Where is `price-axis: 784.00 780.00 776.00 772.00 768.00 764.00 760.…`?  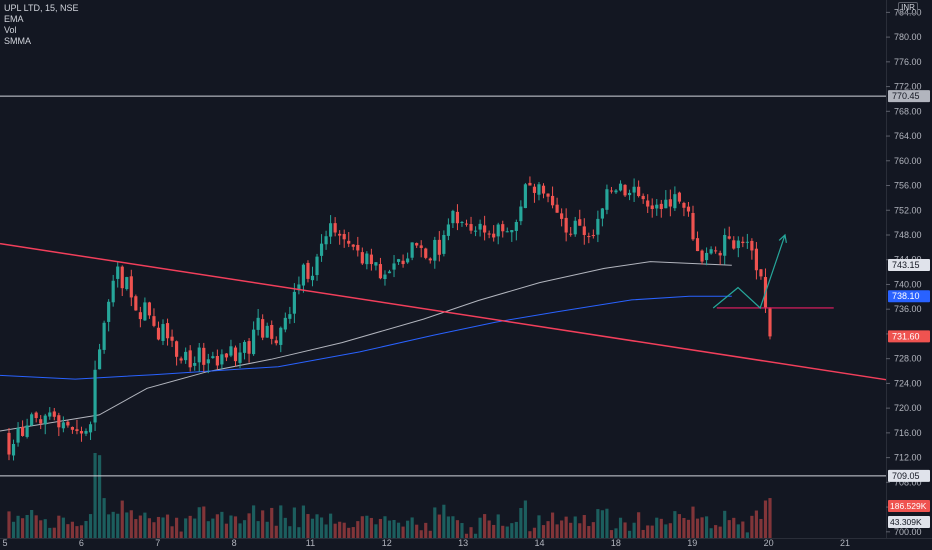
price-axis: 784.00 780.00 776.00 772.00 768.00 764.00 760.… is located at coordinates (909, 275).